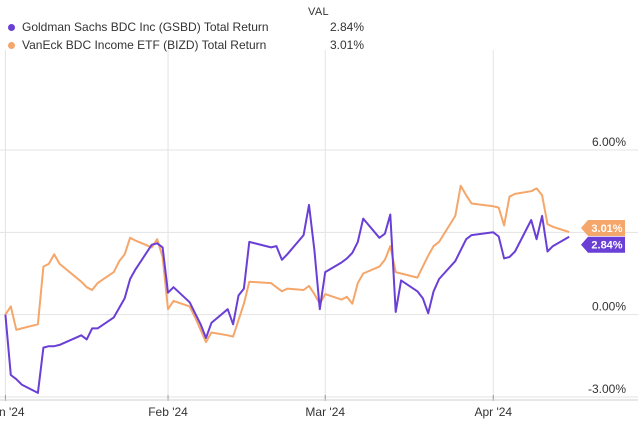 Image resolution: width=640 pixels, height=430 pixels. I want to click on x-tick-label: Apr '24, so click(493, 412).